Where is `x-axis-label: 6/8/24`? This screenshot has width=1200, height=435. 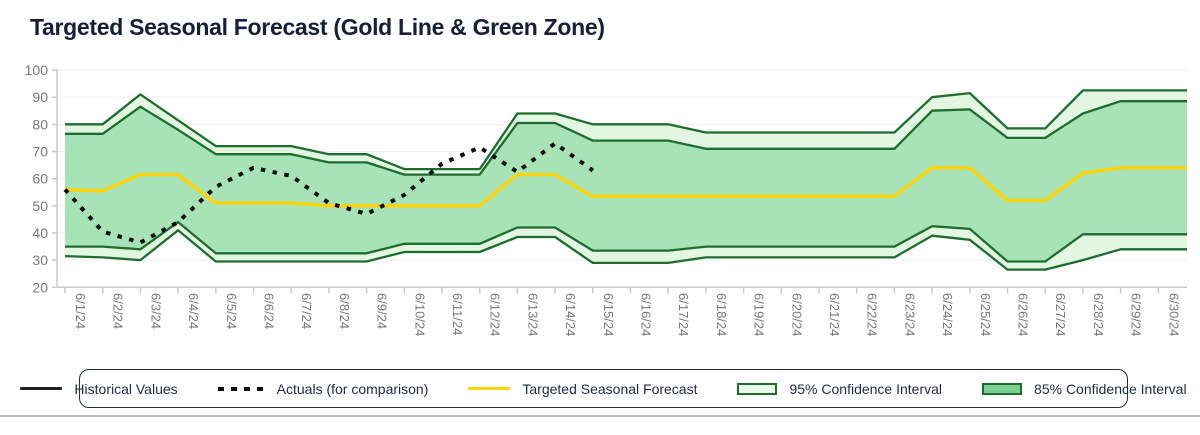
x-axis-label: 6/8/24 is located at coordinates (344, 311).